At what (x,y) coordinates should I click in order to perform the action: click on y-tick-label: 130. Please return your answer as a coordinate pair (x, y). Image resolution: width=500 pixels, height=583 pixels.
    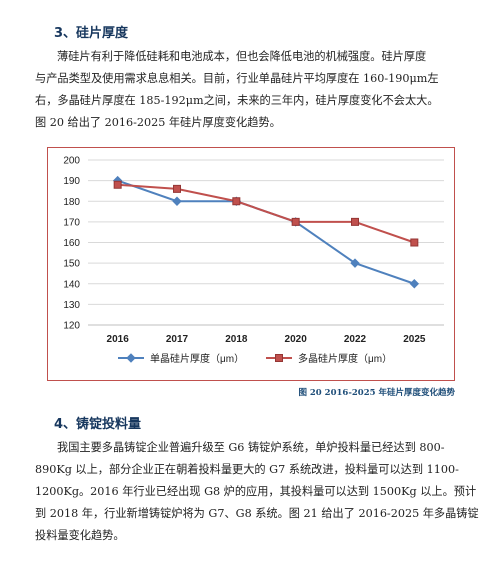
    Looking at the image, I should click on (71, 305).